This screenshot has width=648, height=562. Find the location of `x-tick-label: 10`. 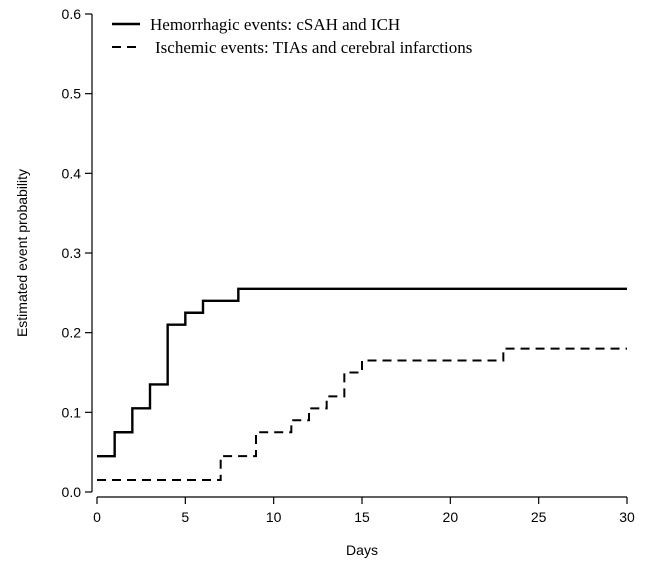

x-tick-label: 10 is located at coordinates (274, 517).